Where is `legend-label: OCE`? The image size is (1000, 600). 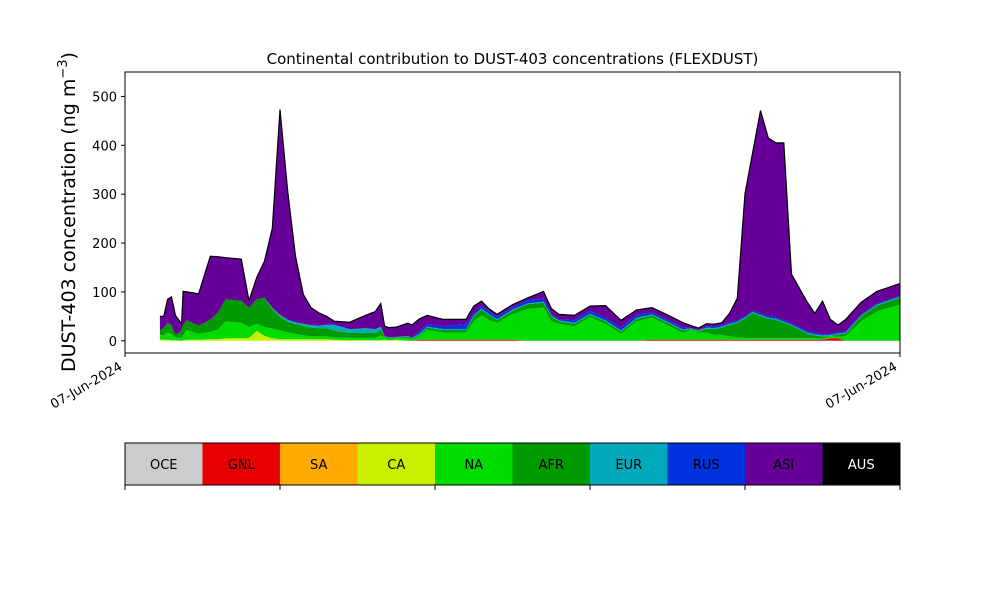
legend-label: OCE is located at coordinates (164, 465).